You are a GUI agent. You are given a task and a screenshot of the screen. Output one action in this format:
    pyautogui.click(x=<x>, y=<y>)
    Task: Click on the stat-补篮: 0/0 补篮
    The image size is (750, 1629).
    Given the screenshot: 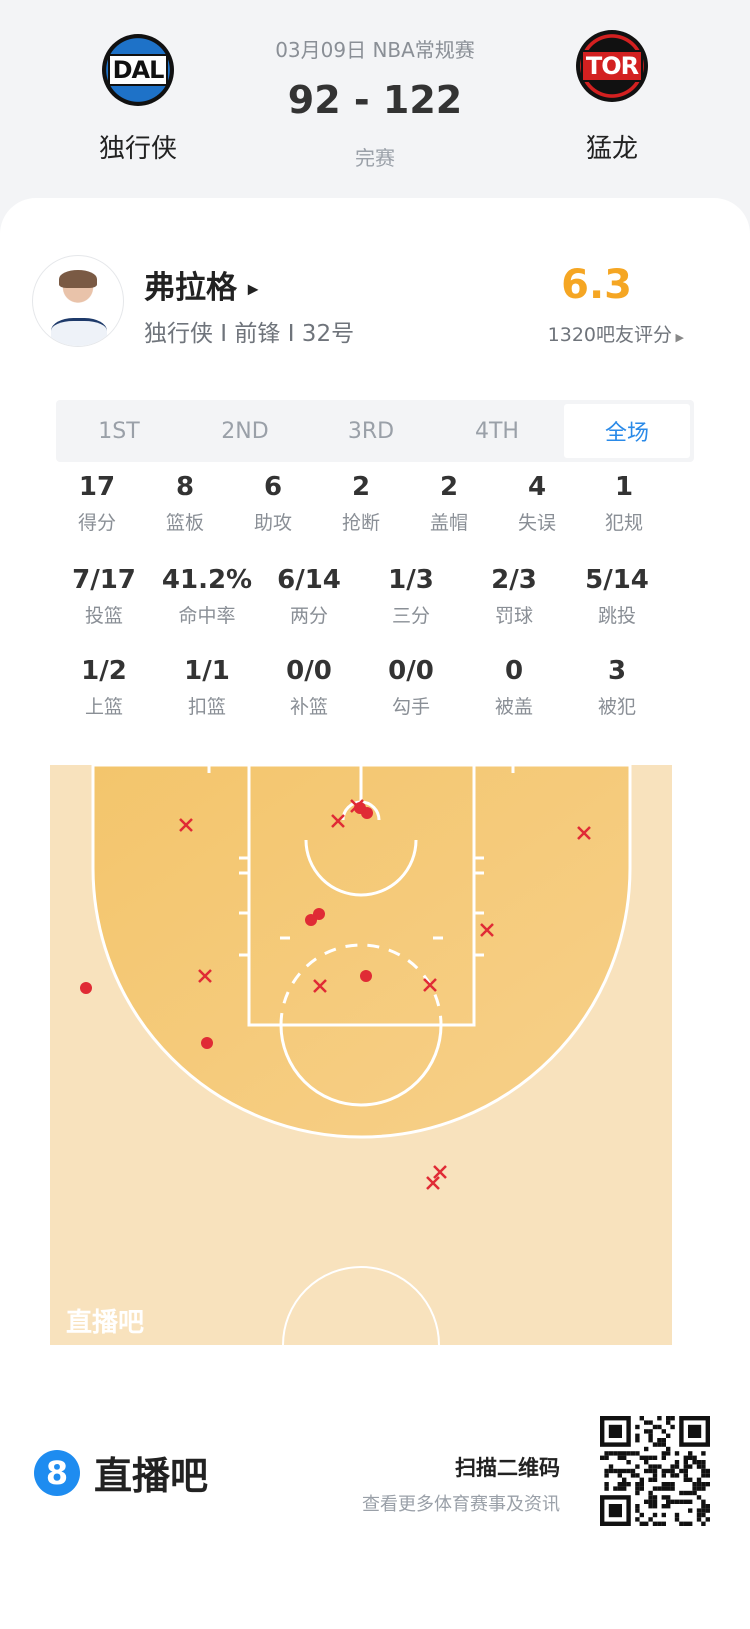 What is the action you would take?
    pyautogui.click(x=309, y=687)
    